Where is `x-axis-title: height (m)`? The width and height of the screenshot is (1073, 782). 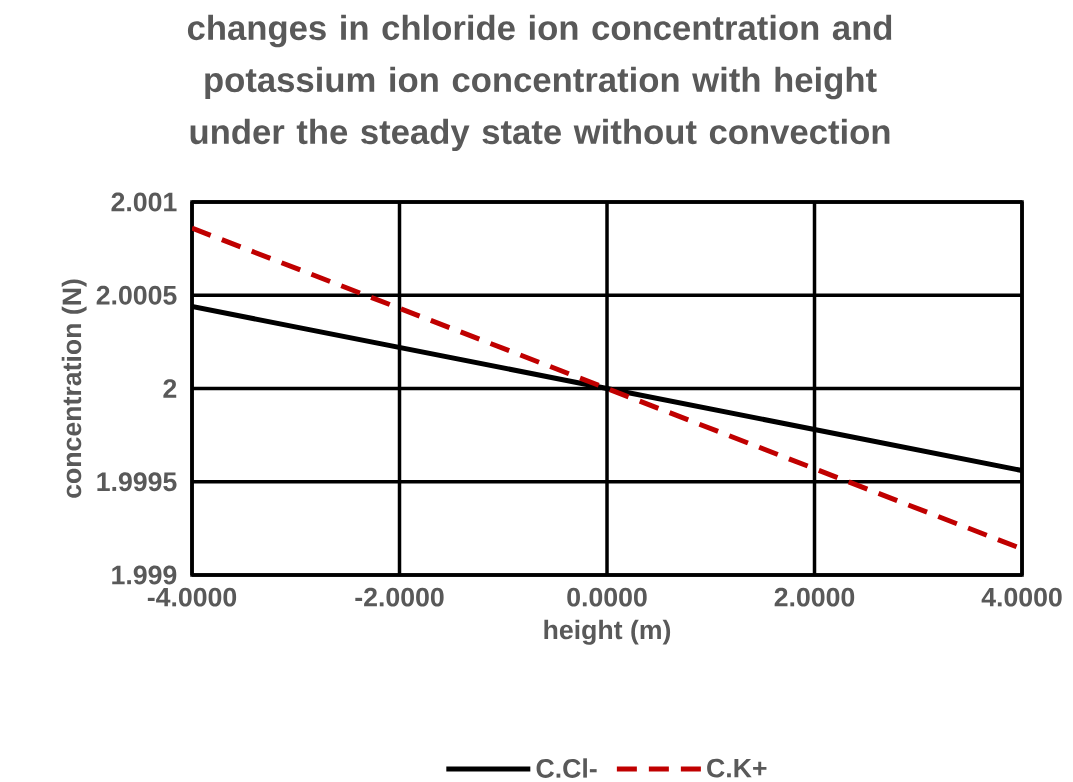
x-axis-title: height (m) is located at coordinates (607, 632).